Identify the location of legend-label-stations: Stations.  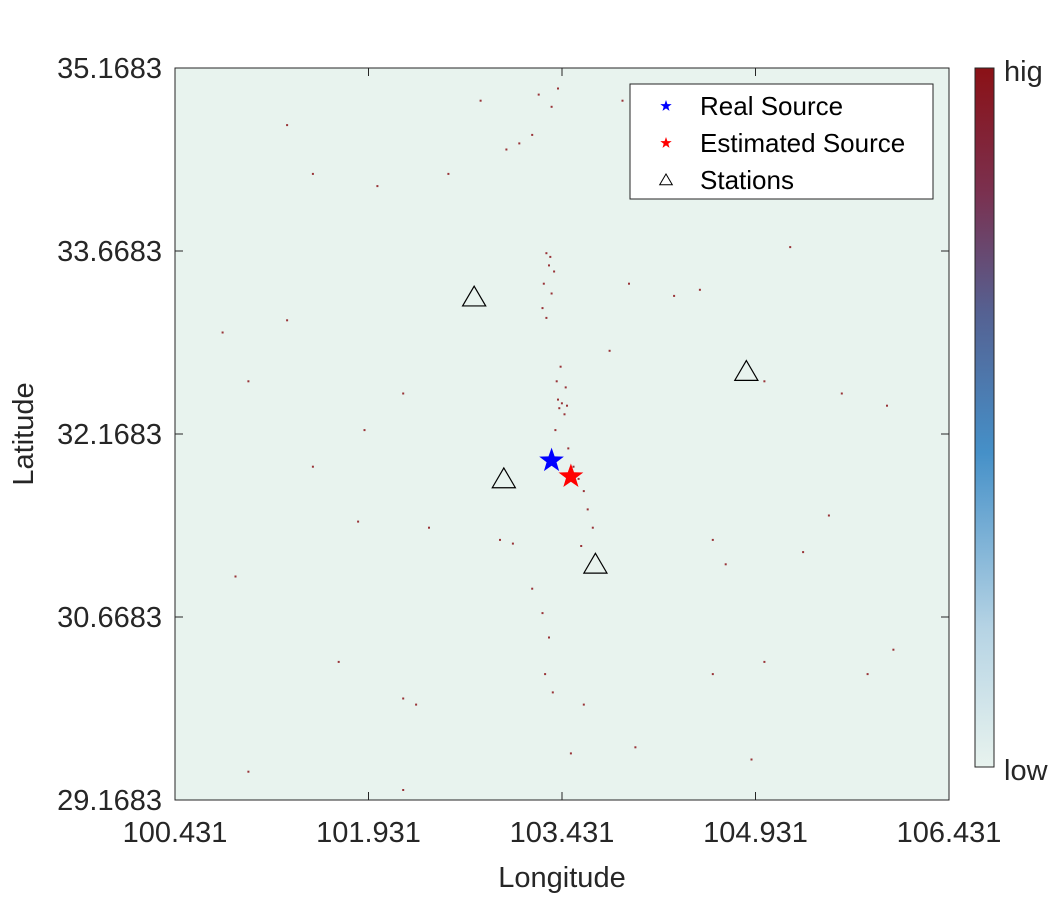
(747, 180).